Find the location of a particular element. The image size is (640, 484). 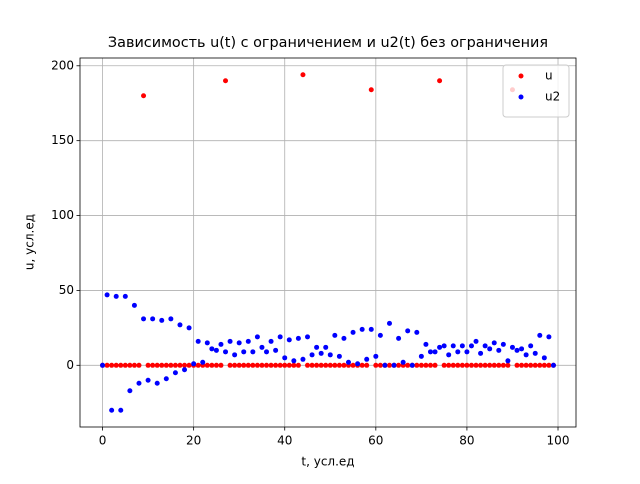

y-tick-label: 0 is located at coordinates (70, 365).